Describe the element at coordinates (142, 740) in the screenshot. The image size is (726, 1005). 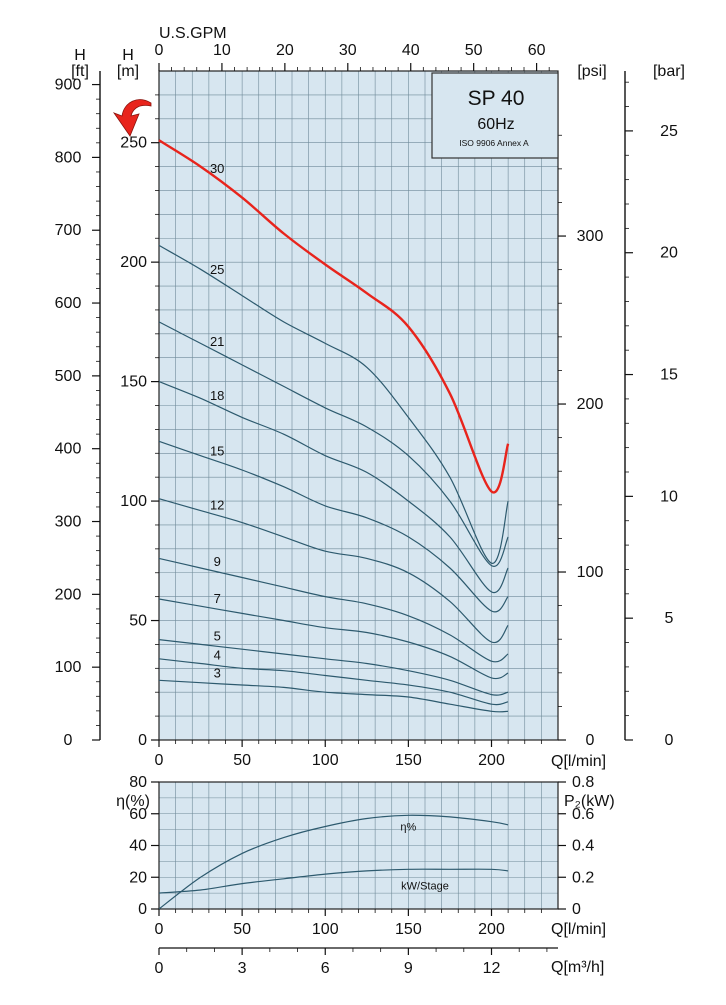
I see `m-tick-label: 0` at that location.